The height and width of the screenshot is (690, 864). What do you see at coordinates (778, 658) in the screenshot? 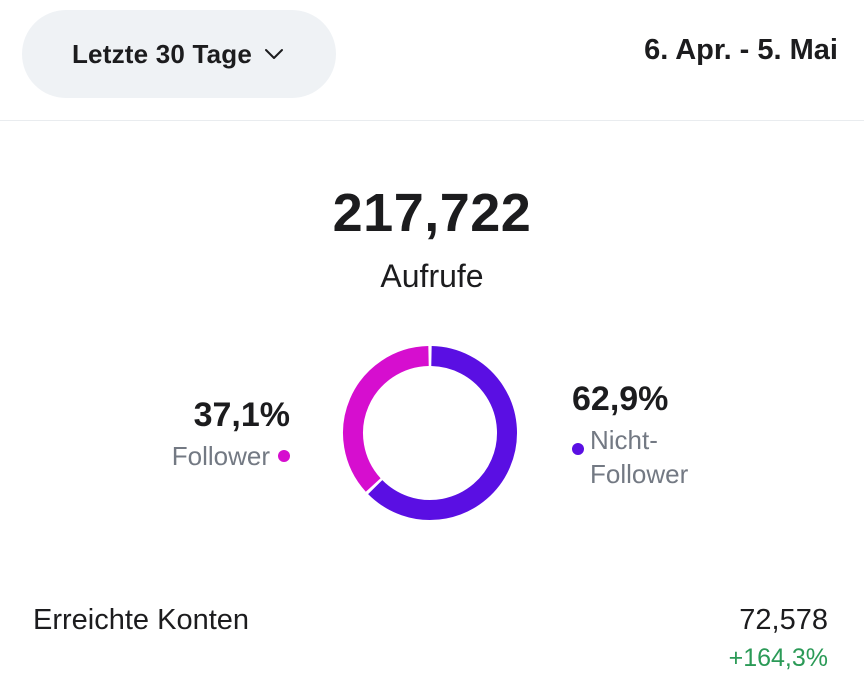
I see `reached-accounts-change: +164,3%` at bounding box center [778, 658].